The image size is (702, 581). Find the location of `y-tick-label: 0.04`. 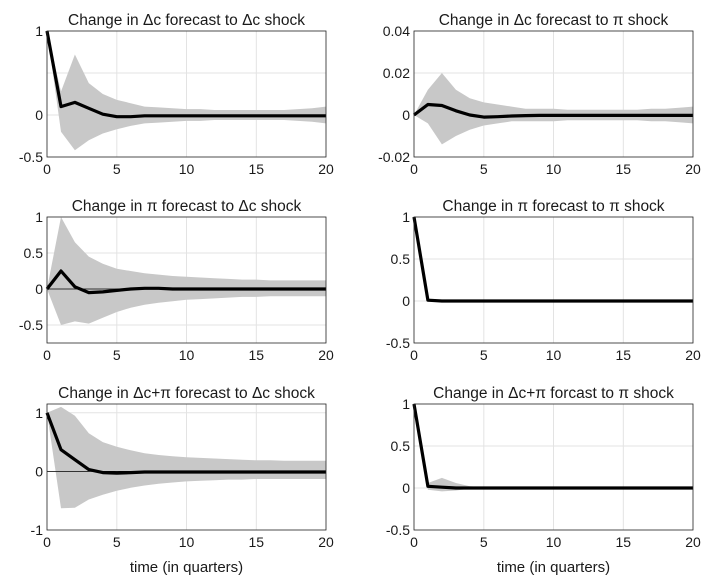

y-tick-label: 0.04 is located at coordinates (396, 31).